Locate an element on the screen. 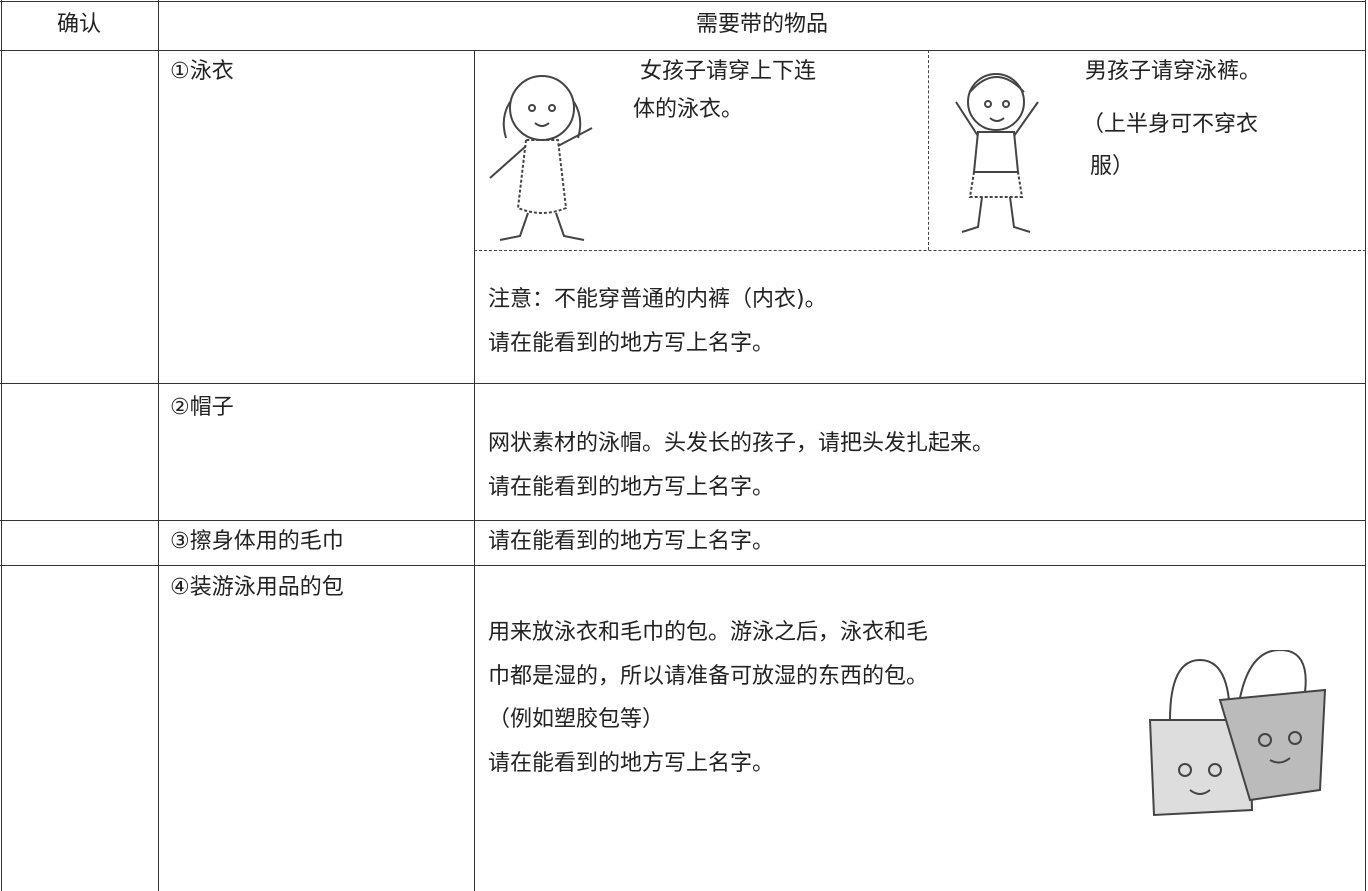 This screenshot has width=1368, height=891. girl-note: 体的泳衣。 is located at coordinates (688, 109).